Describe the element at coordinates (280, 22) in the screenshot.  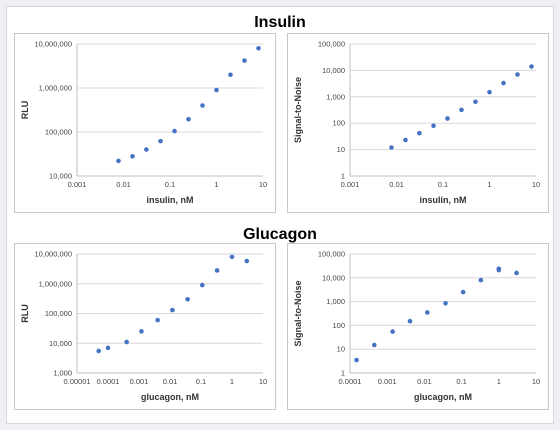
I see `insulin-section-title: Insulin` at that location.